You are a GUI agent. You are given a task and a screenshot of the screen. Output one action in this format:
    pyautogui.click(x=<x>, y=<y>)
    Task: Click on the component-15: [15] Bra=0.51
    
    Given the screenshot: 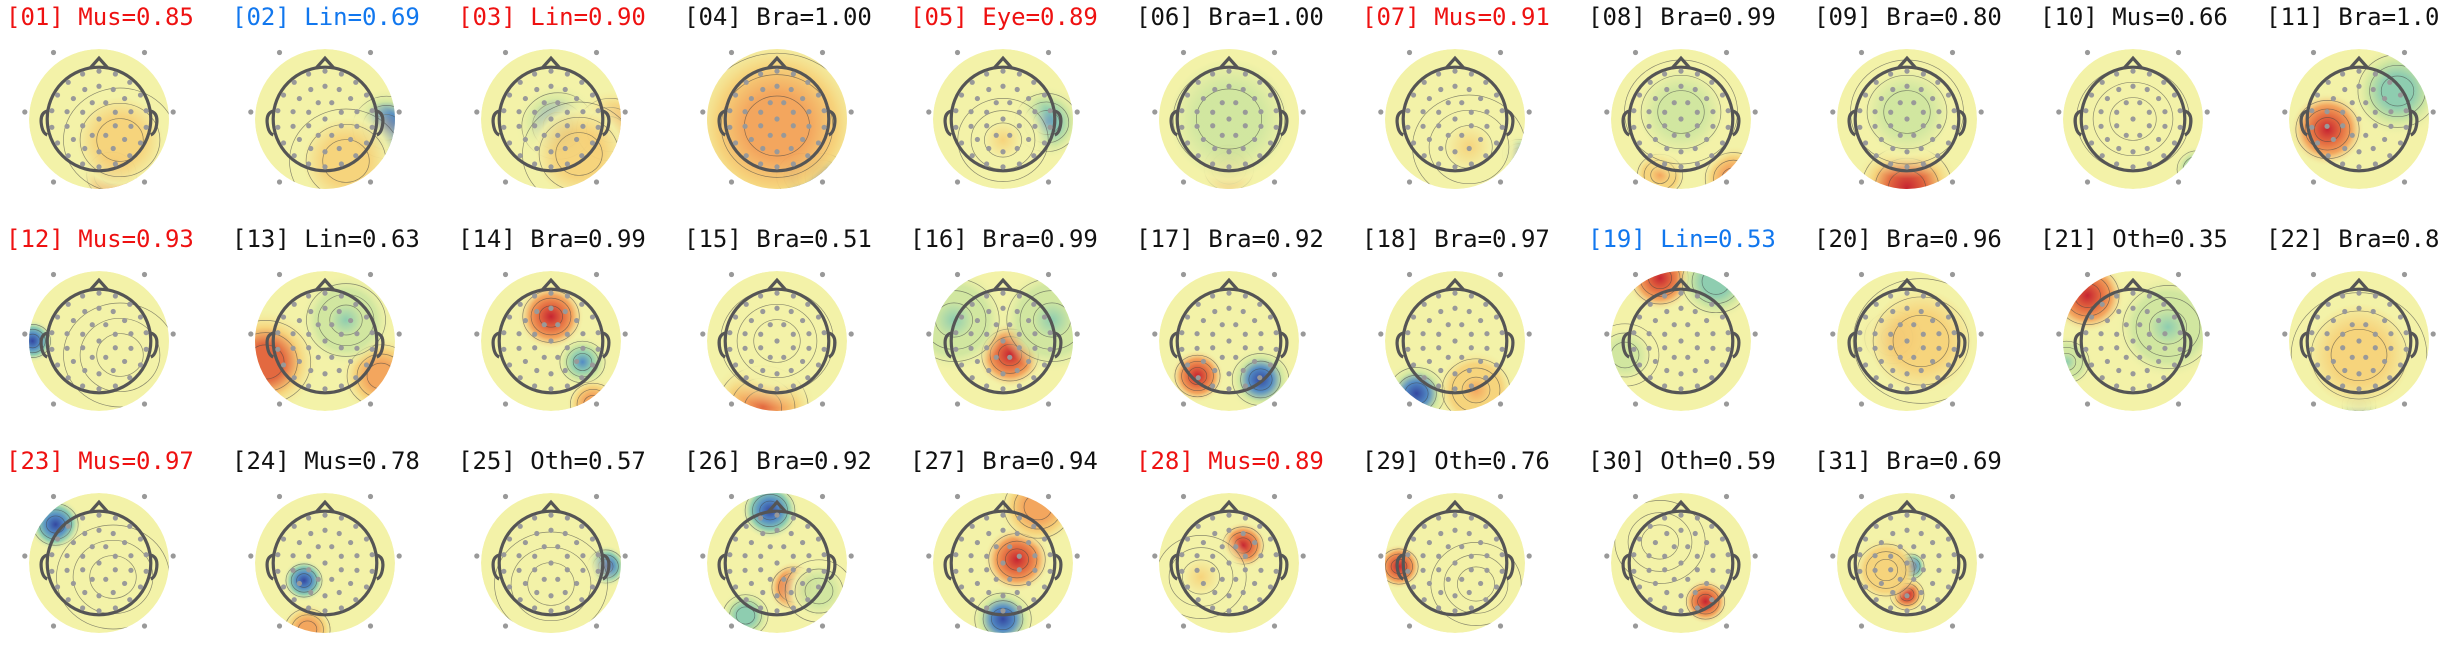 What is the action you would take?
    pyautogui.click(x=792, y=335)
    